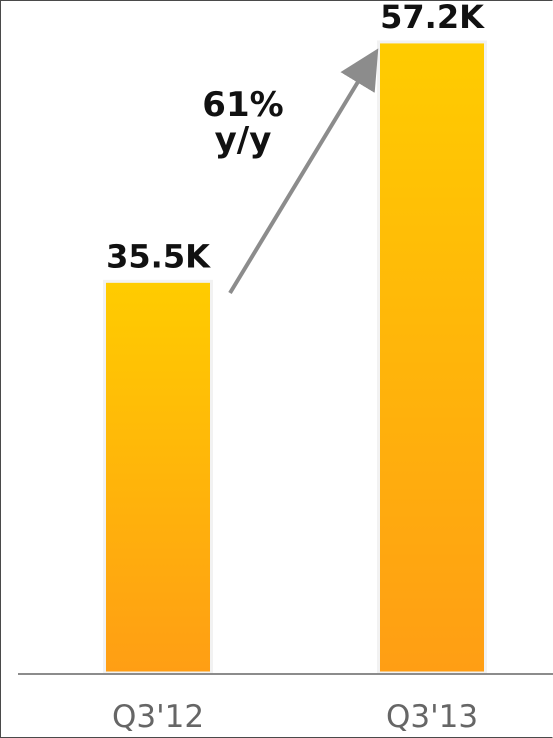  What do you see at coordinates (432, 717) in the screenshot?
I see `x-tick-label-1: Q3'13` at bounding box center [432, 717].